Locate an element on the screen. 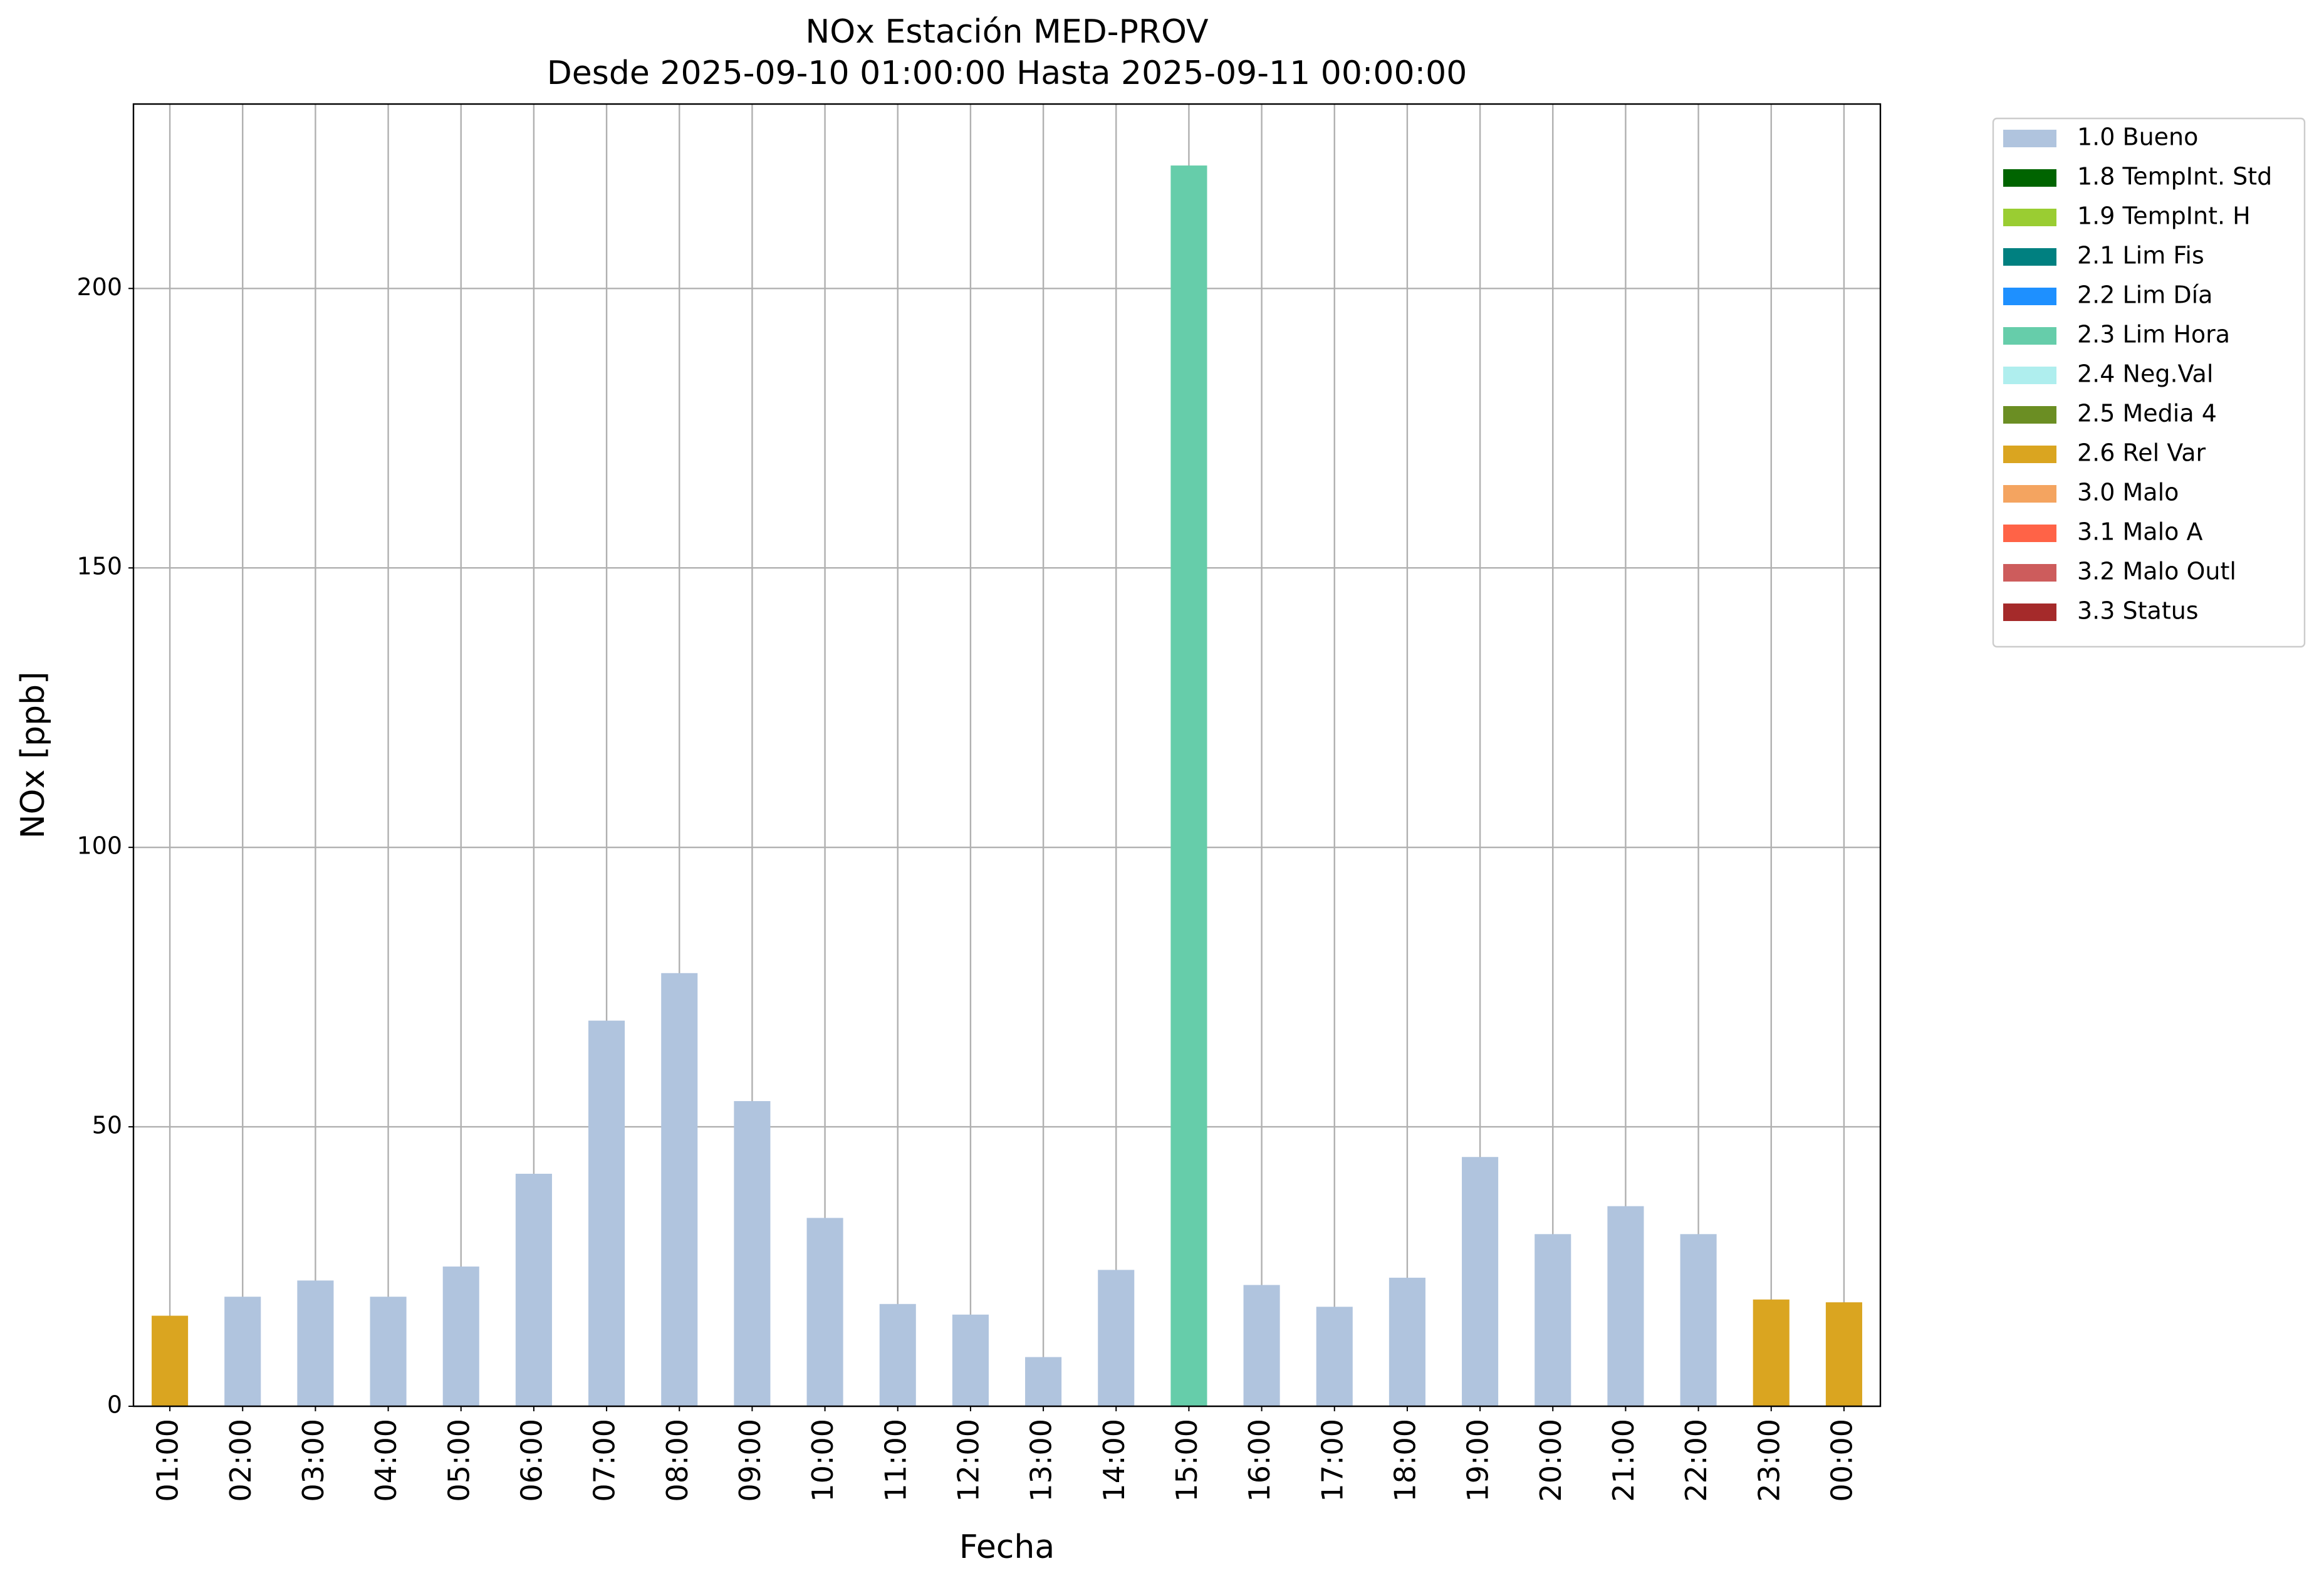  y-tick-label: 50 is located at coordinates (107, 1126).